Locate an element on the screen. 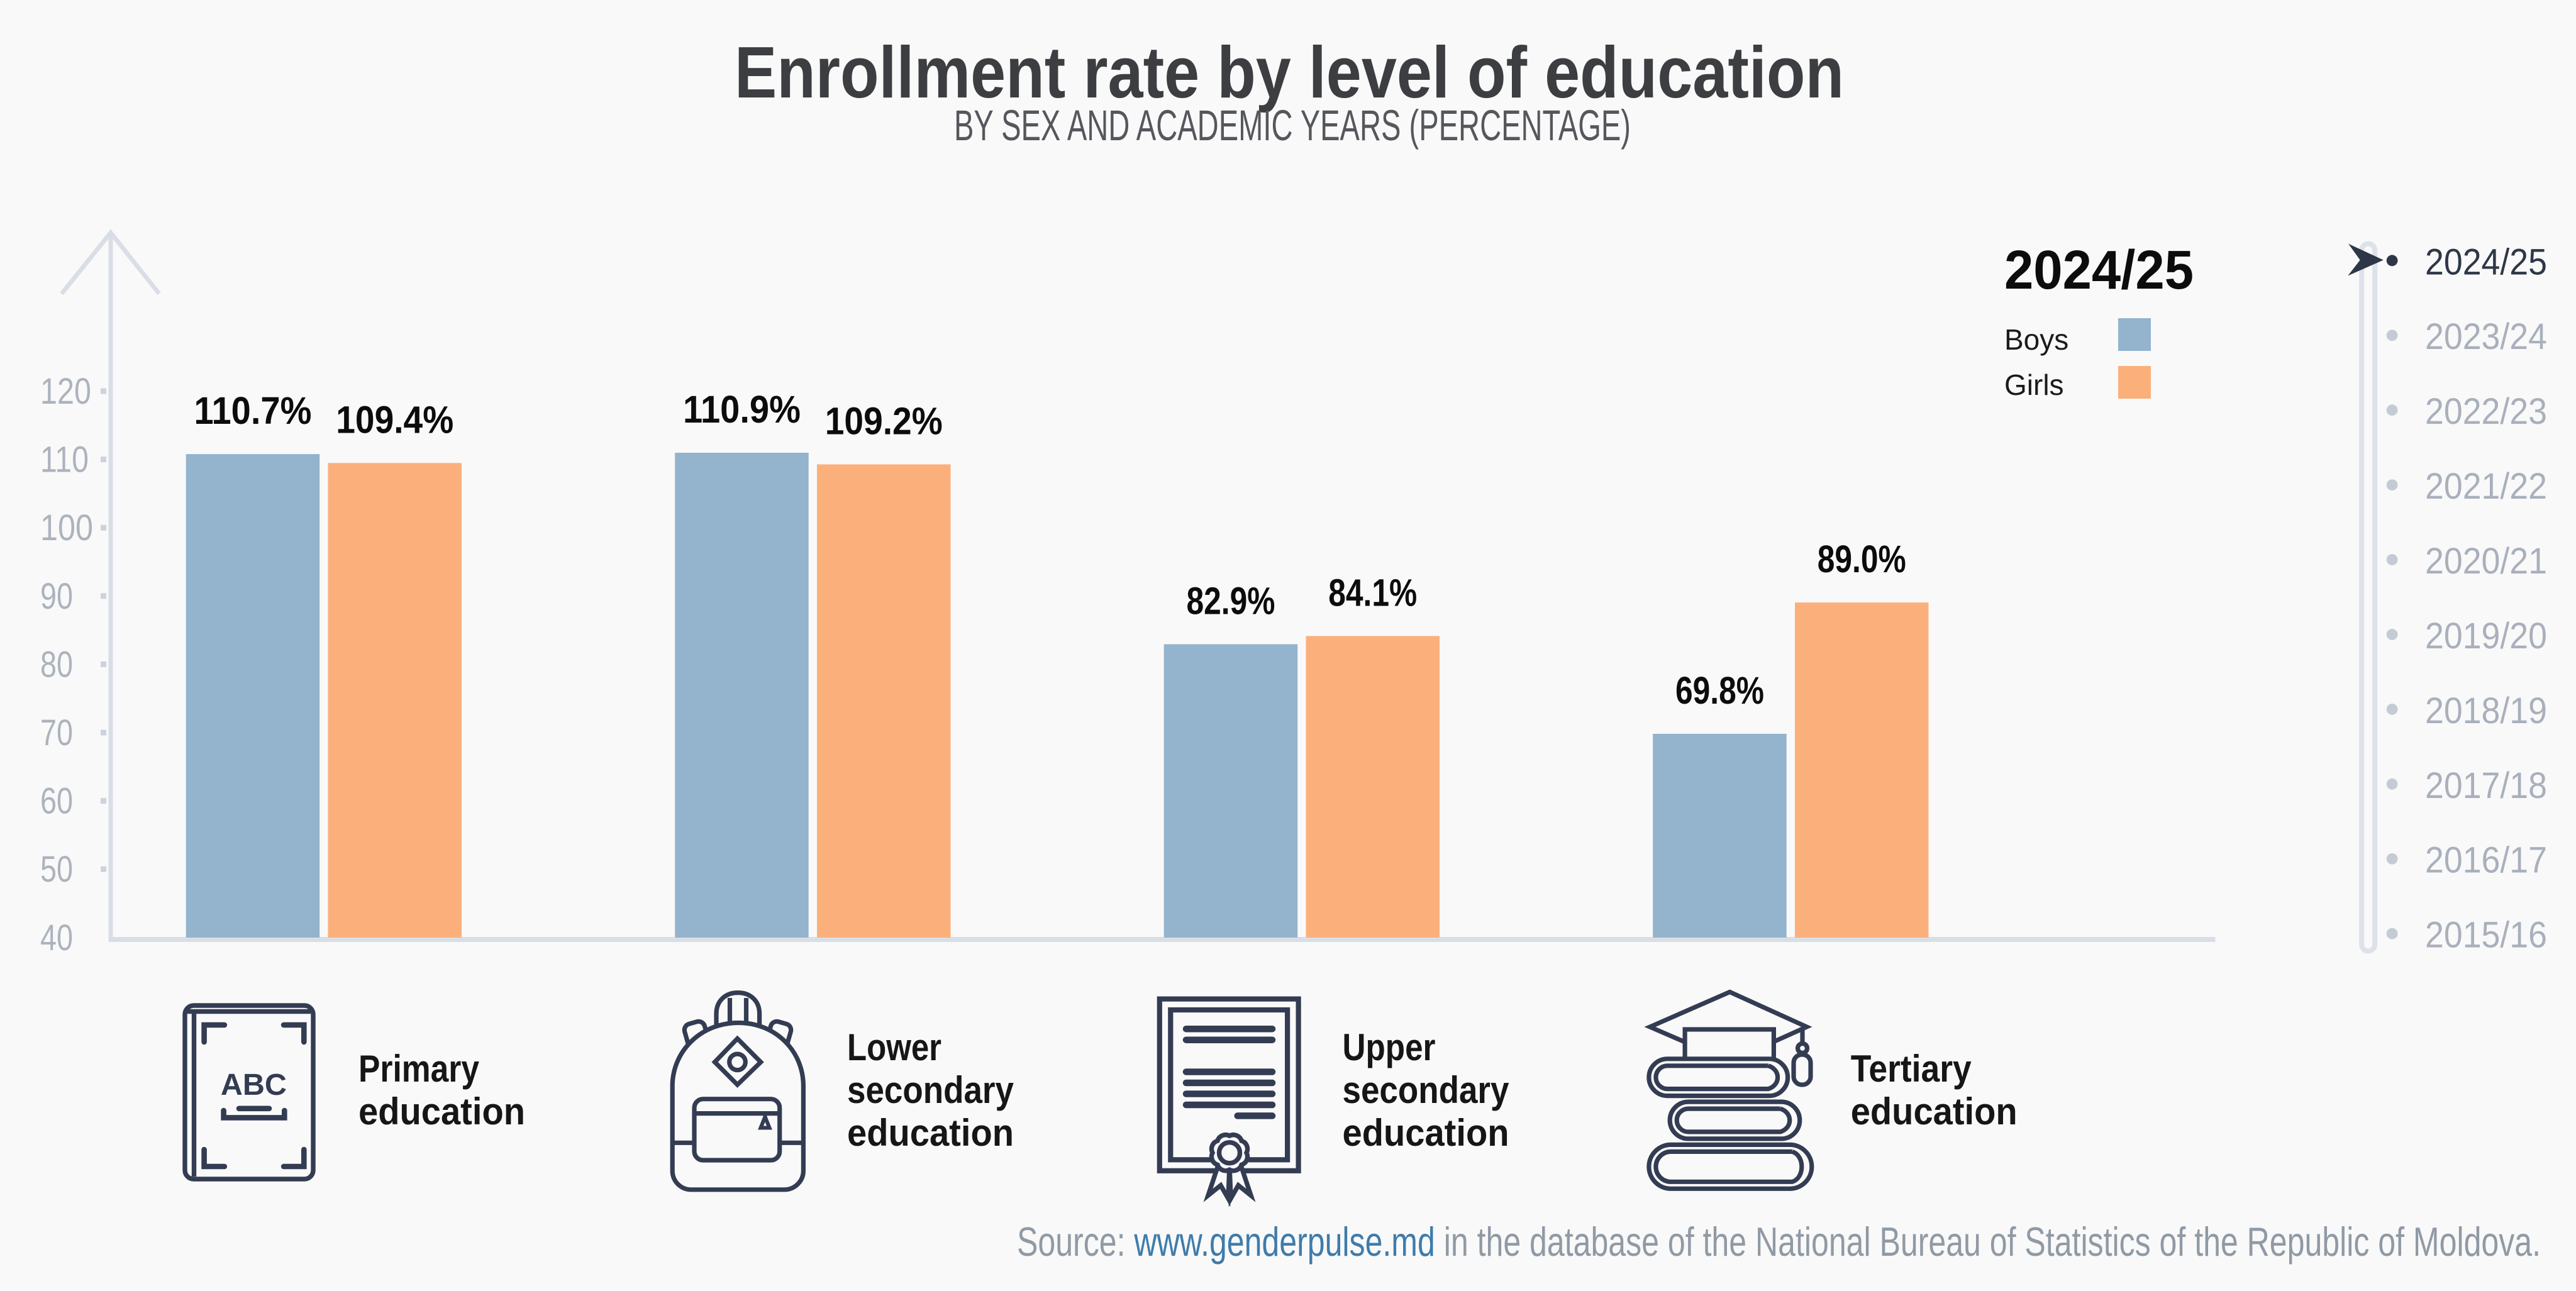 The height and width of the screenshot is (1291, 2576). svg-text: Lower is located at coordinates (894, 1047).